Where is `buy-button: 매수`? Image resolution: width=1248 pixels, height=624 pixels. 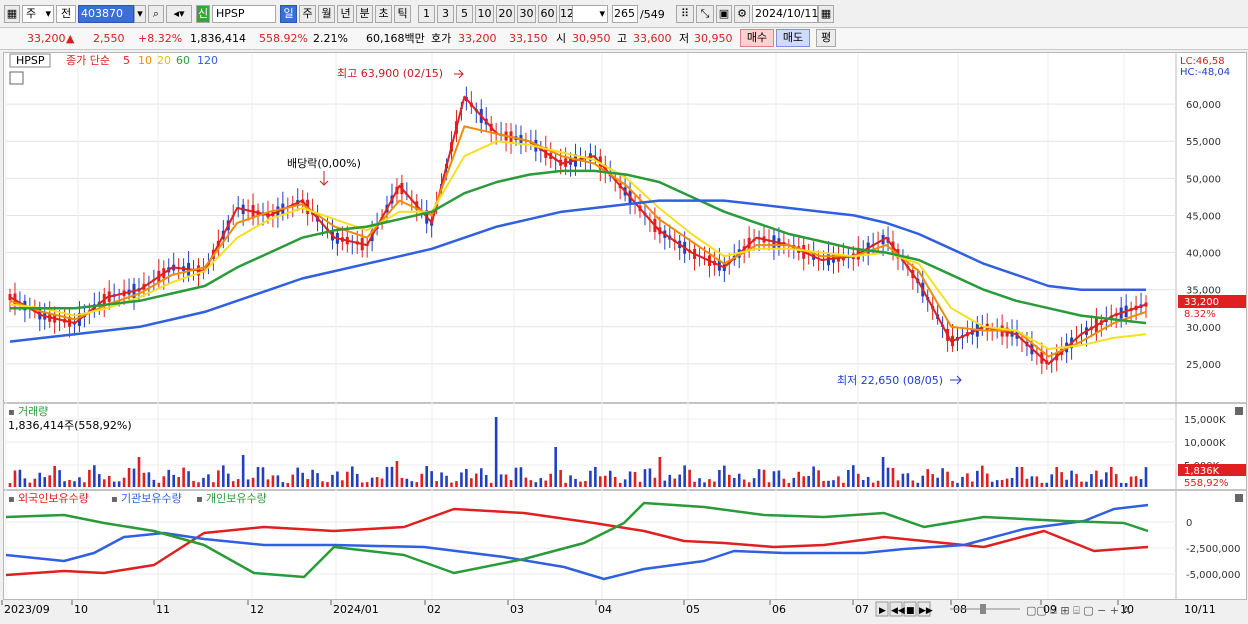
buy-button: 매수 is located at coordinates (757, 38).